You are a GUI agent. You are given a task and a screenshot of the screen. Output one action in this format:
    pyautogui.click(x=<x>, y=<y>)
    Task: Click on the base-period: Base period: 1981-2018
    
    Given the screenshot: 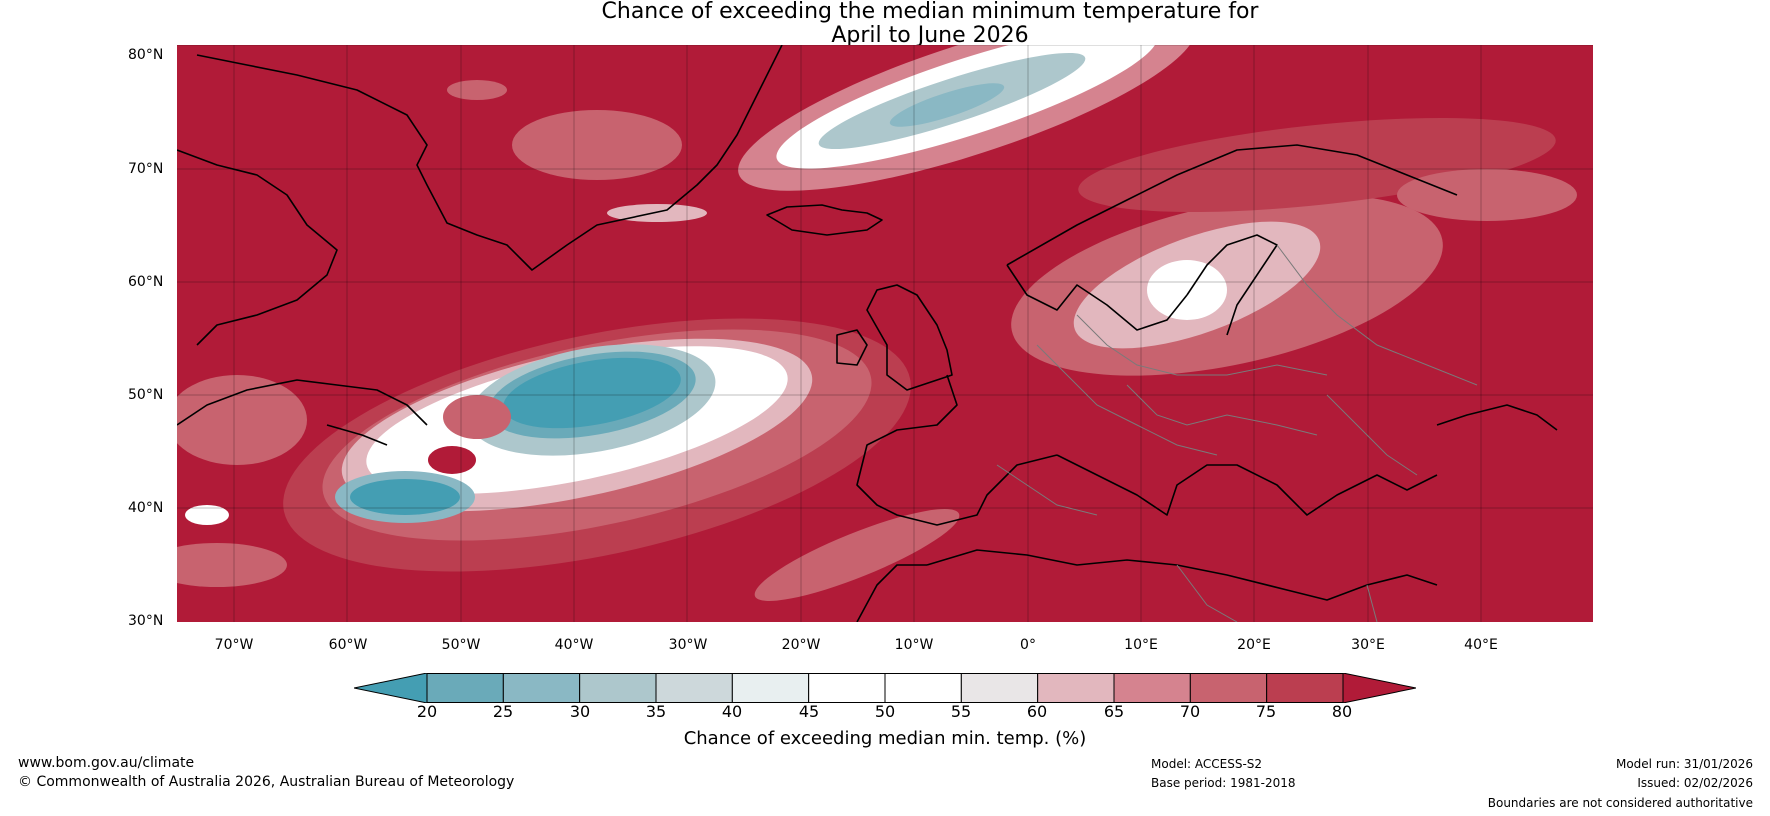 What is the action you would take?
    pyautogui.click(x=1223, y=783)
    